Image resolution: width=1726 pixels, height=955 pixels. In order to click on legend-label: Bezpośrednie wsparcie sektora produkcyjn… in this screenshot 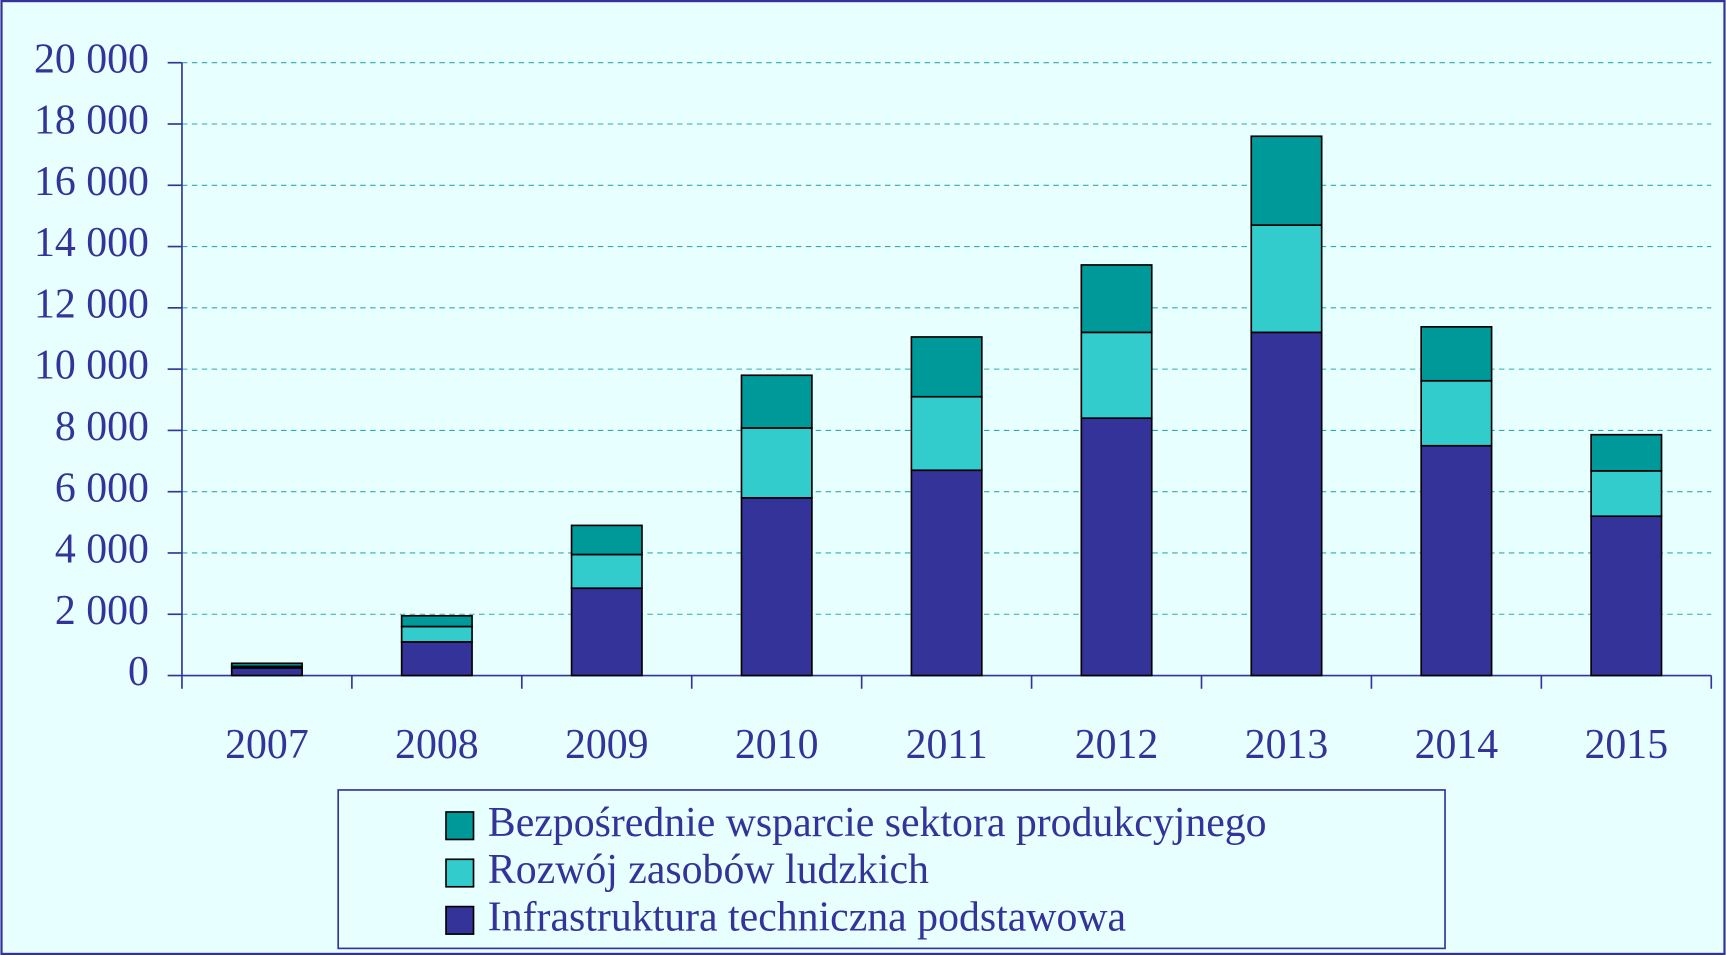, I will do `click(877, 823)`.